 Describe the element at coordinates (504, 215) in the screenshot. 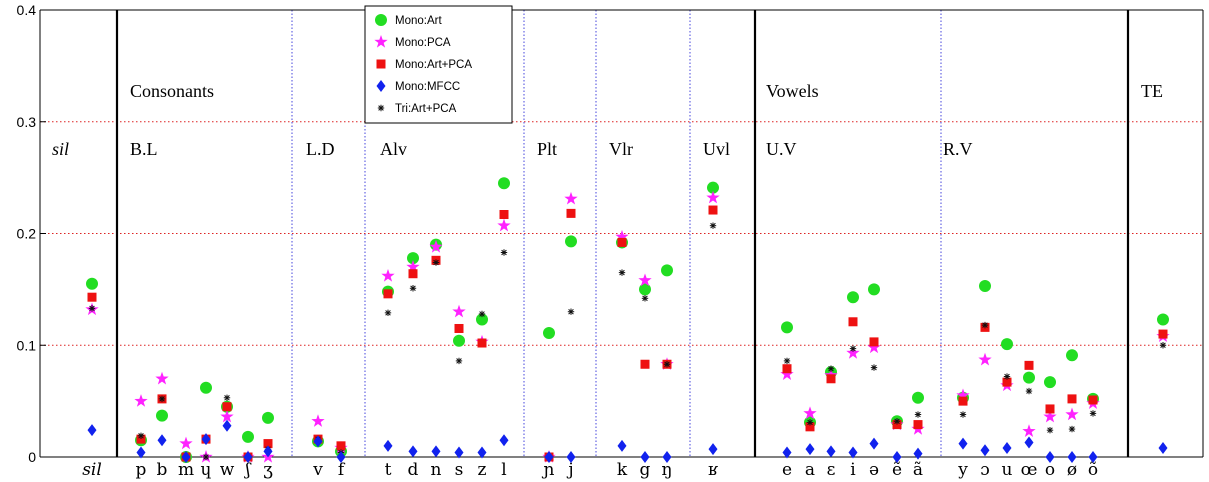

I see `point-square-l` at that location.